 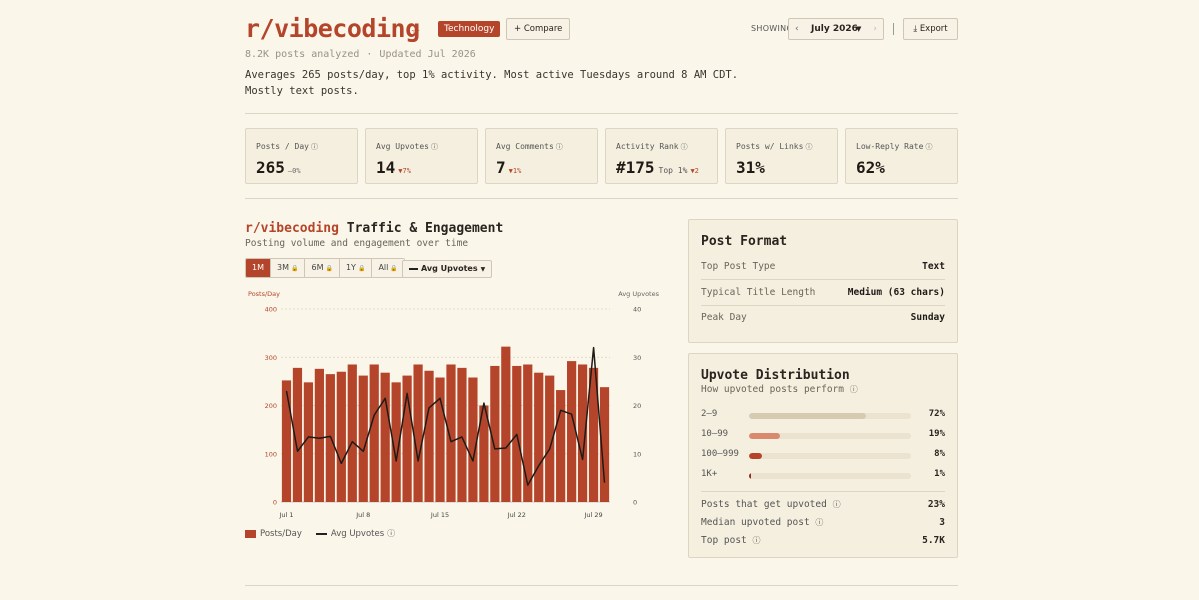 What do you see at coordinates (275, 503) in the screenshot?
I see `y-tick-left: 0` at bounding box center [275, 503].